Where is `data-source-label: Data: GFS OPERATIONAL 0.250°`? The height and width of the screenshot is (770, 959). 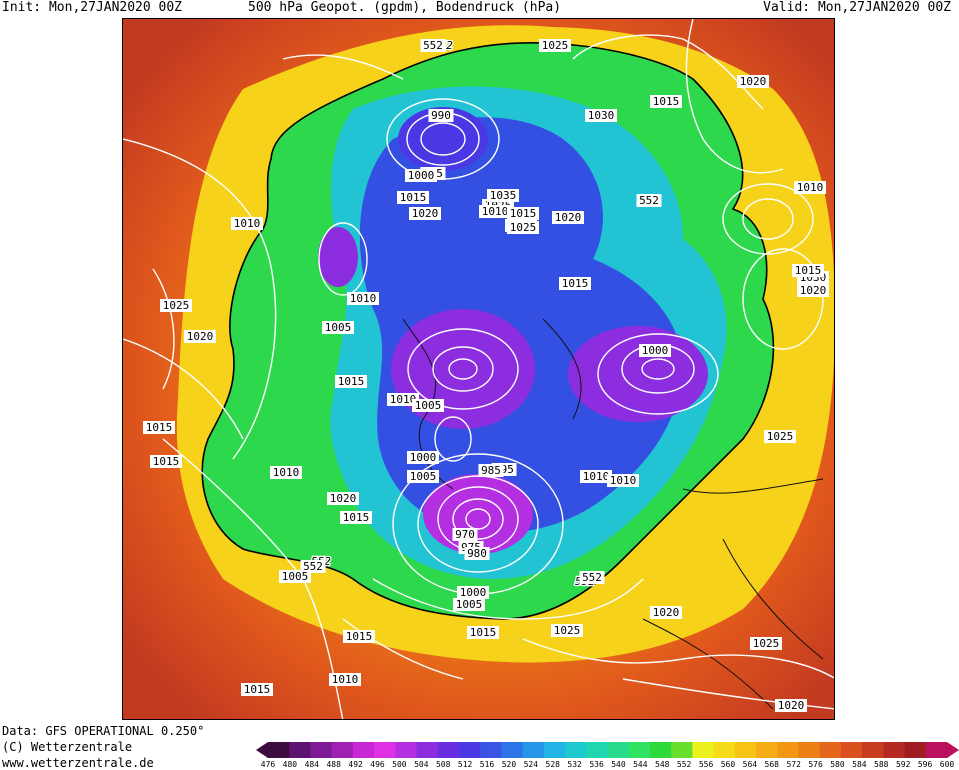
data-source-label: Data: GFS OPERATIONAL 0.250° is located at coordinates (103, 731).